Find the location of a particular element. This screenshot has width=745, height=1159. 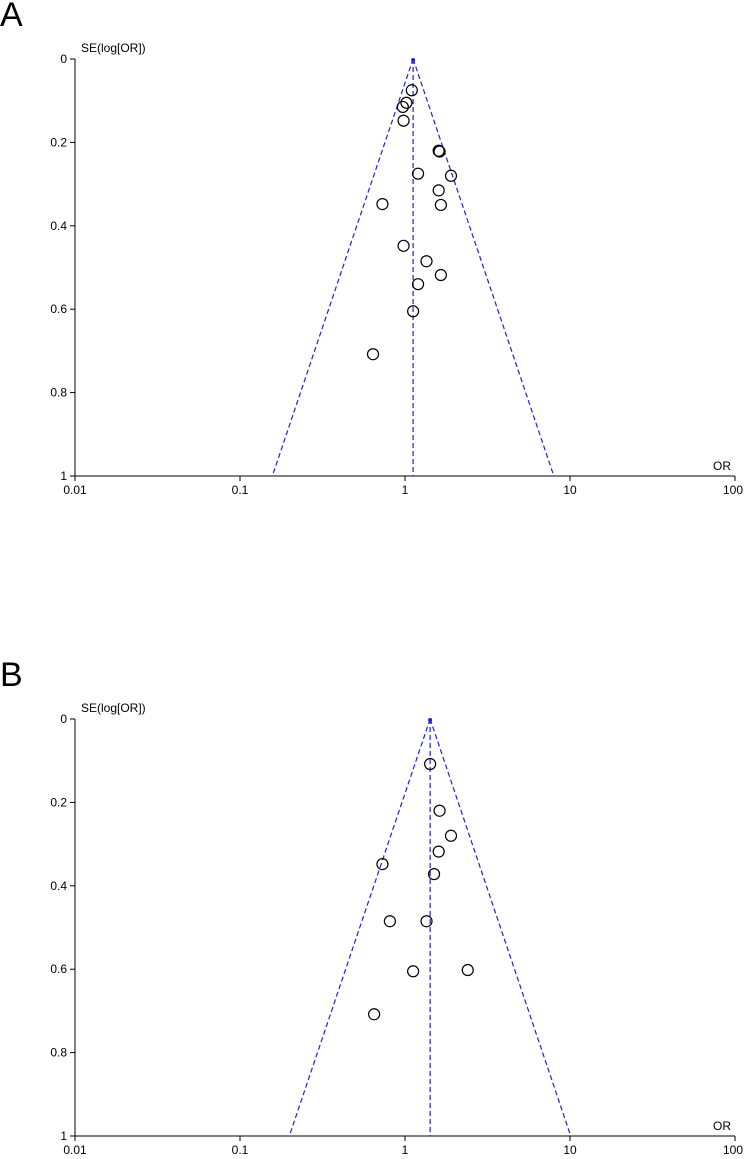

panel-label: A is located at coordinates (11, 17).